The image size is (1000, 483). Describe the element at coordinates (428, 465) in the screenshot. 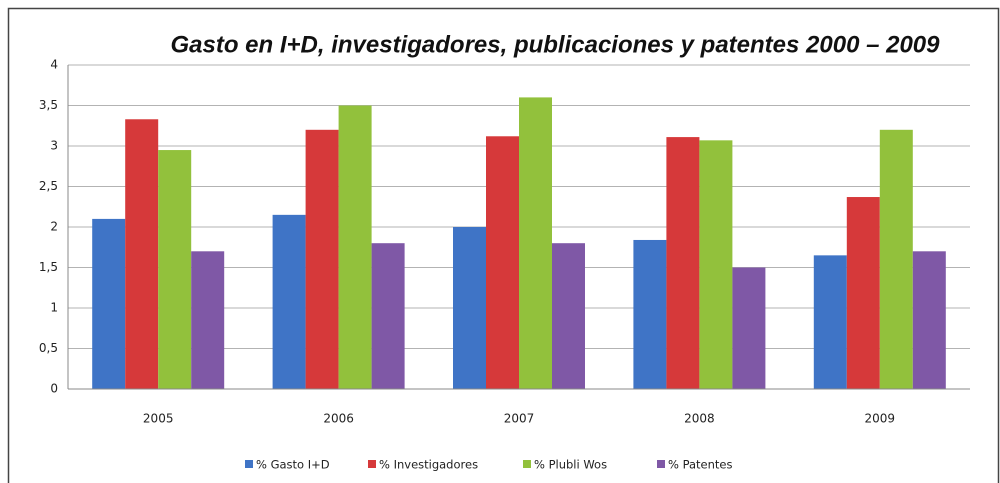

I see `legend-label: % Investigadores` at that location.